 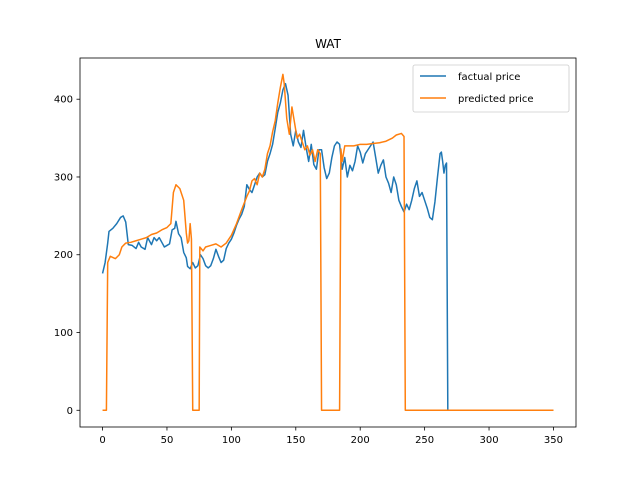 What do you see at coordinates (295, 440) in the screenshot?
I see `x-tick-label: 150` at bounding box center [295, 440].